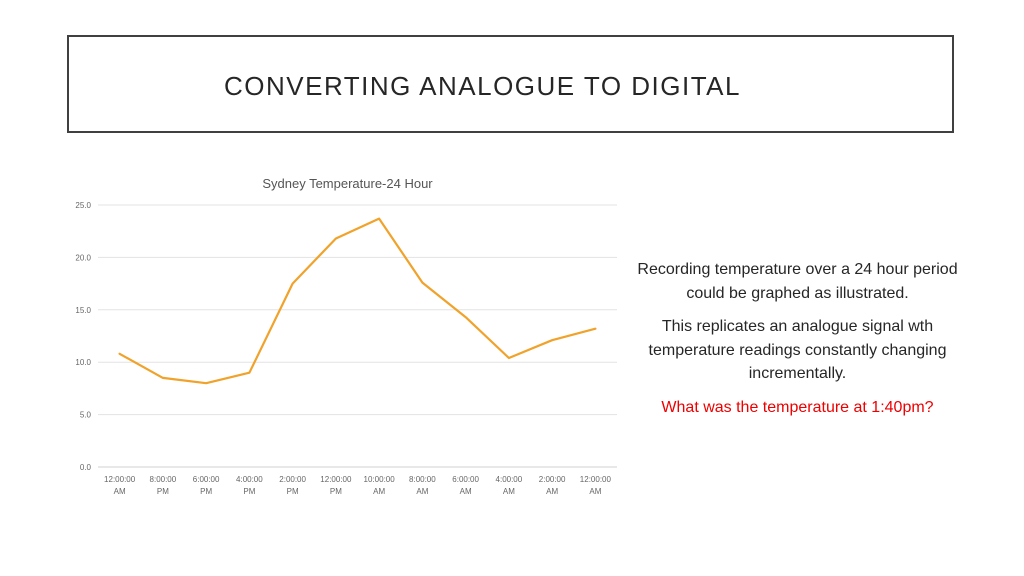  What do you see at coordinates (83, 362) in the screenshot?
I see `y-tick-label: 10.0` at bounding box center [83, 362].